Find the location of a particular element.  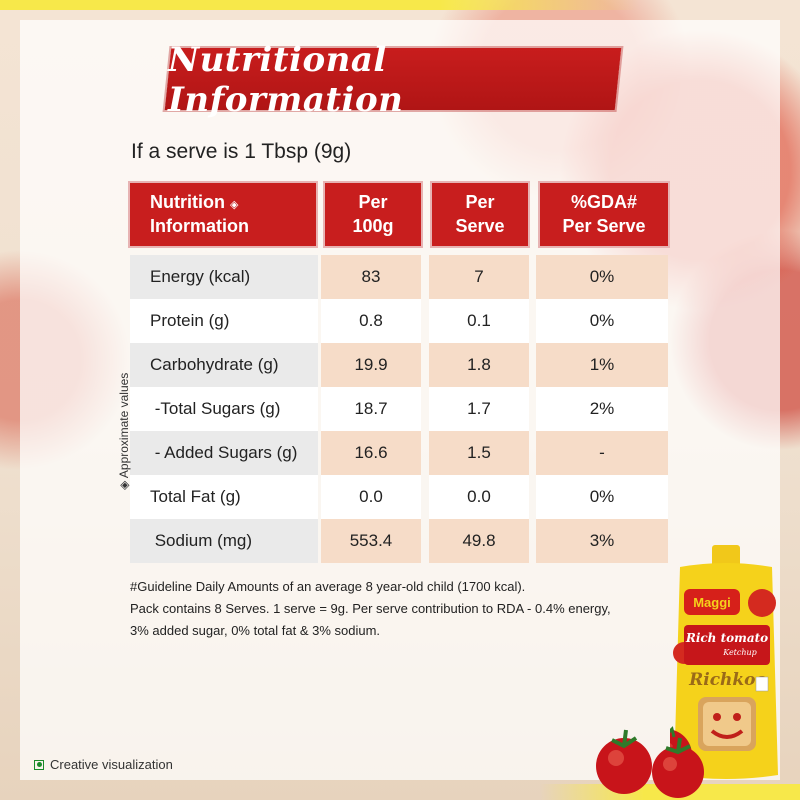

header-nutrition-information: Nutrition ◈ Information is located at coordinates (223, 214).